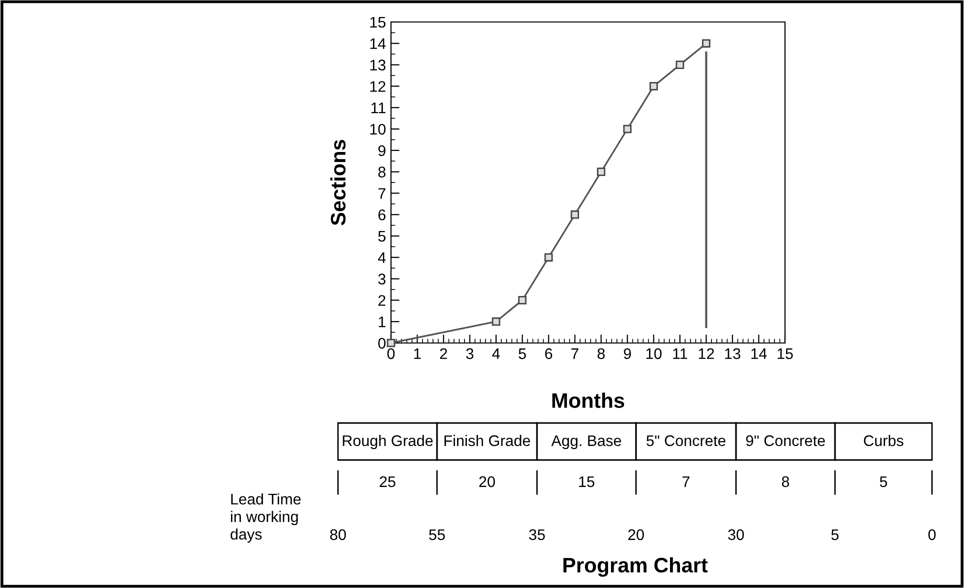 The width and height of the screenshot is (964, 588). I want to click on text: 0, so click(932, 534).